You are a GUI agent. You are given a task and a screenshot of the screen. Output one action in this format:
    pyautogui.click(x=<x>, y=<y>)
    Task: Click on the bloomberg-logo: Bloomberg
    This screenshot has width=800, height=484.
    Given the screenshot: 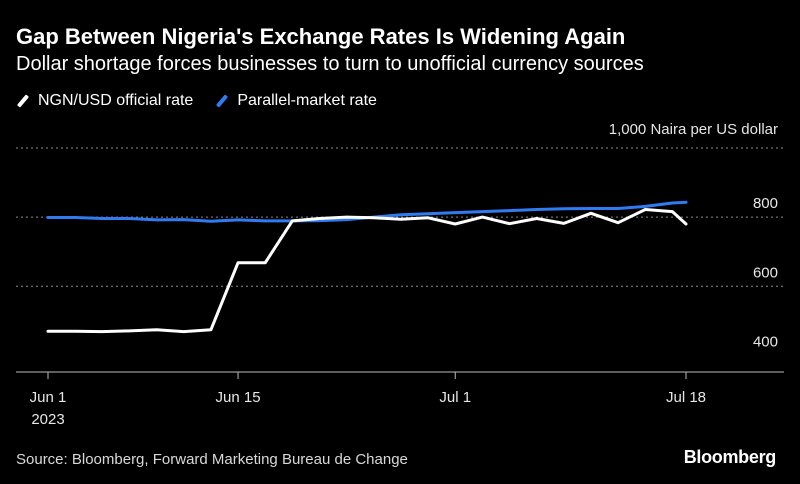 What is the action you would take?
    pyautogui.click(x=730, y=457)
    